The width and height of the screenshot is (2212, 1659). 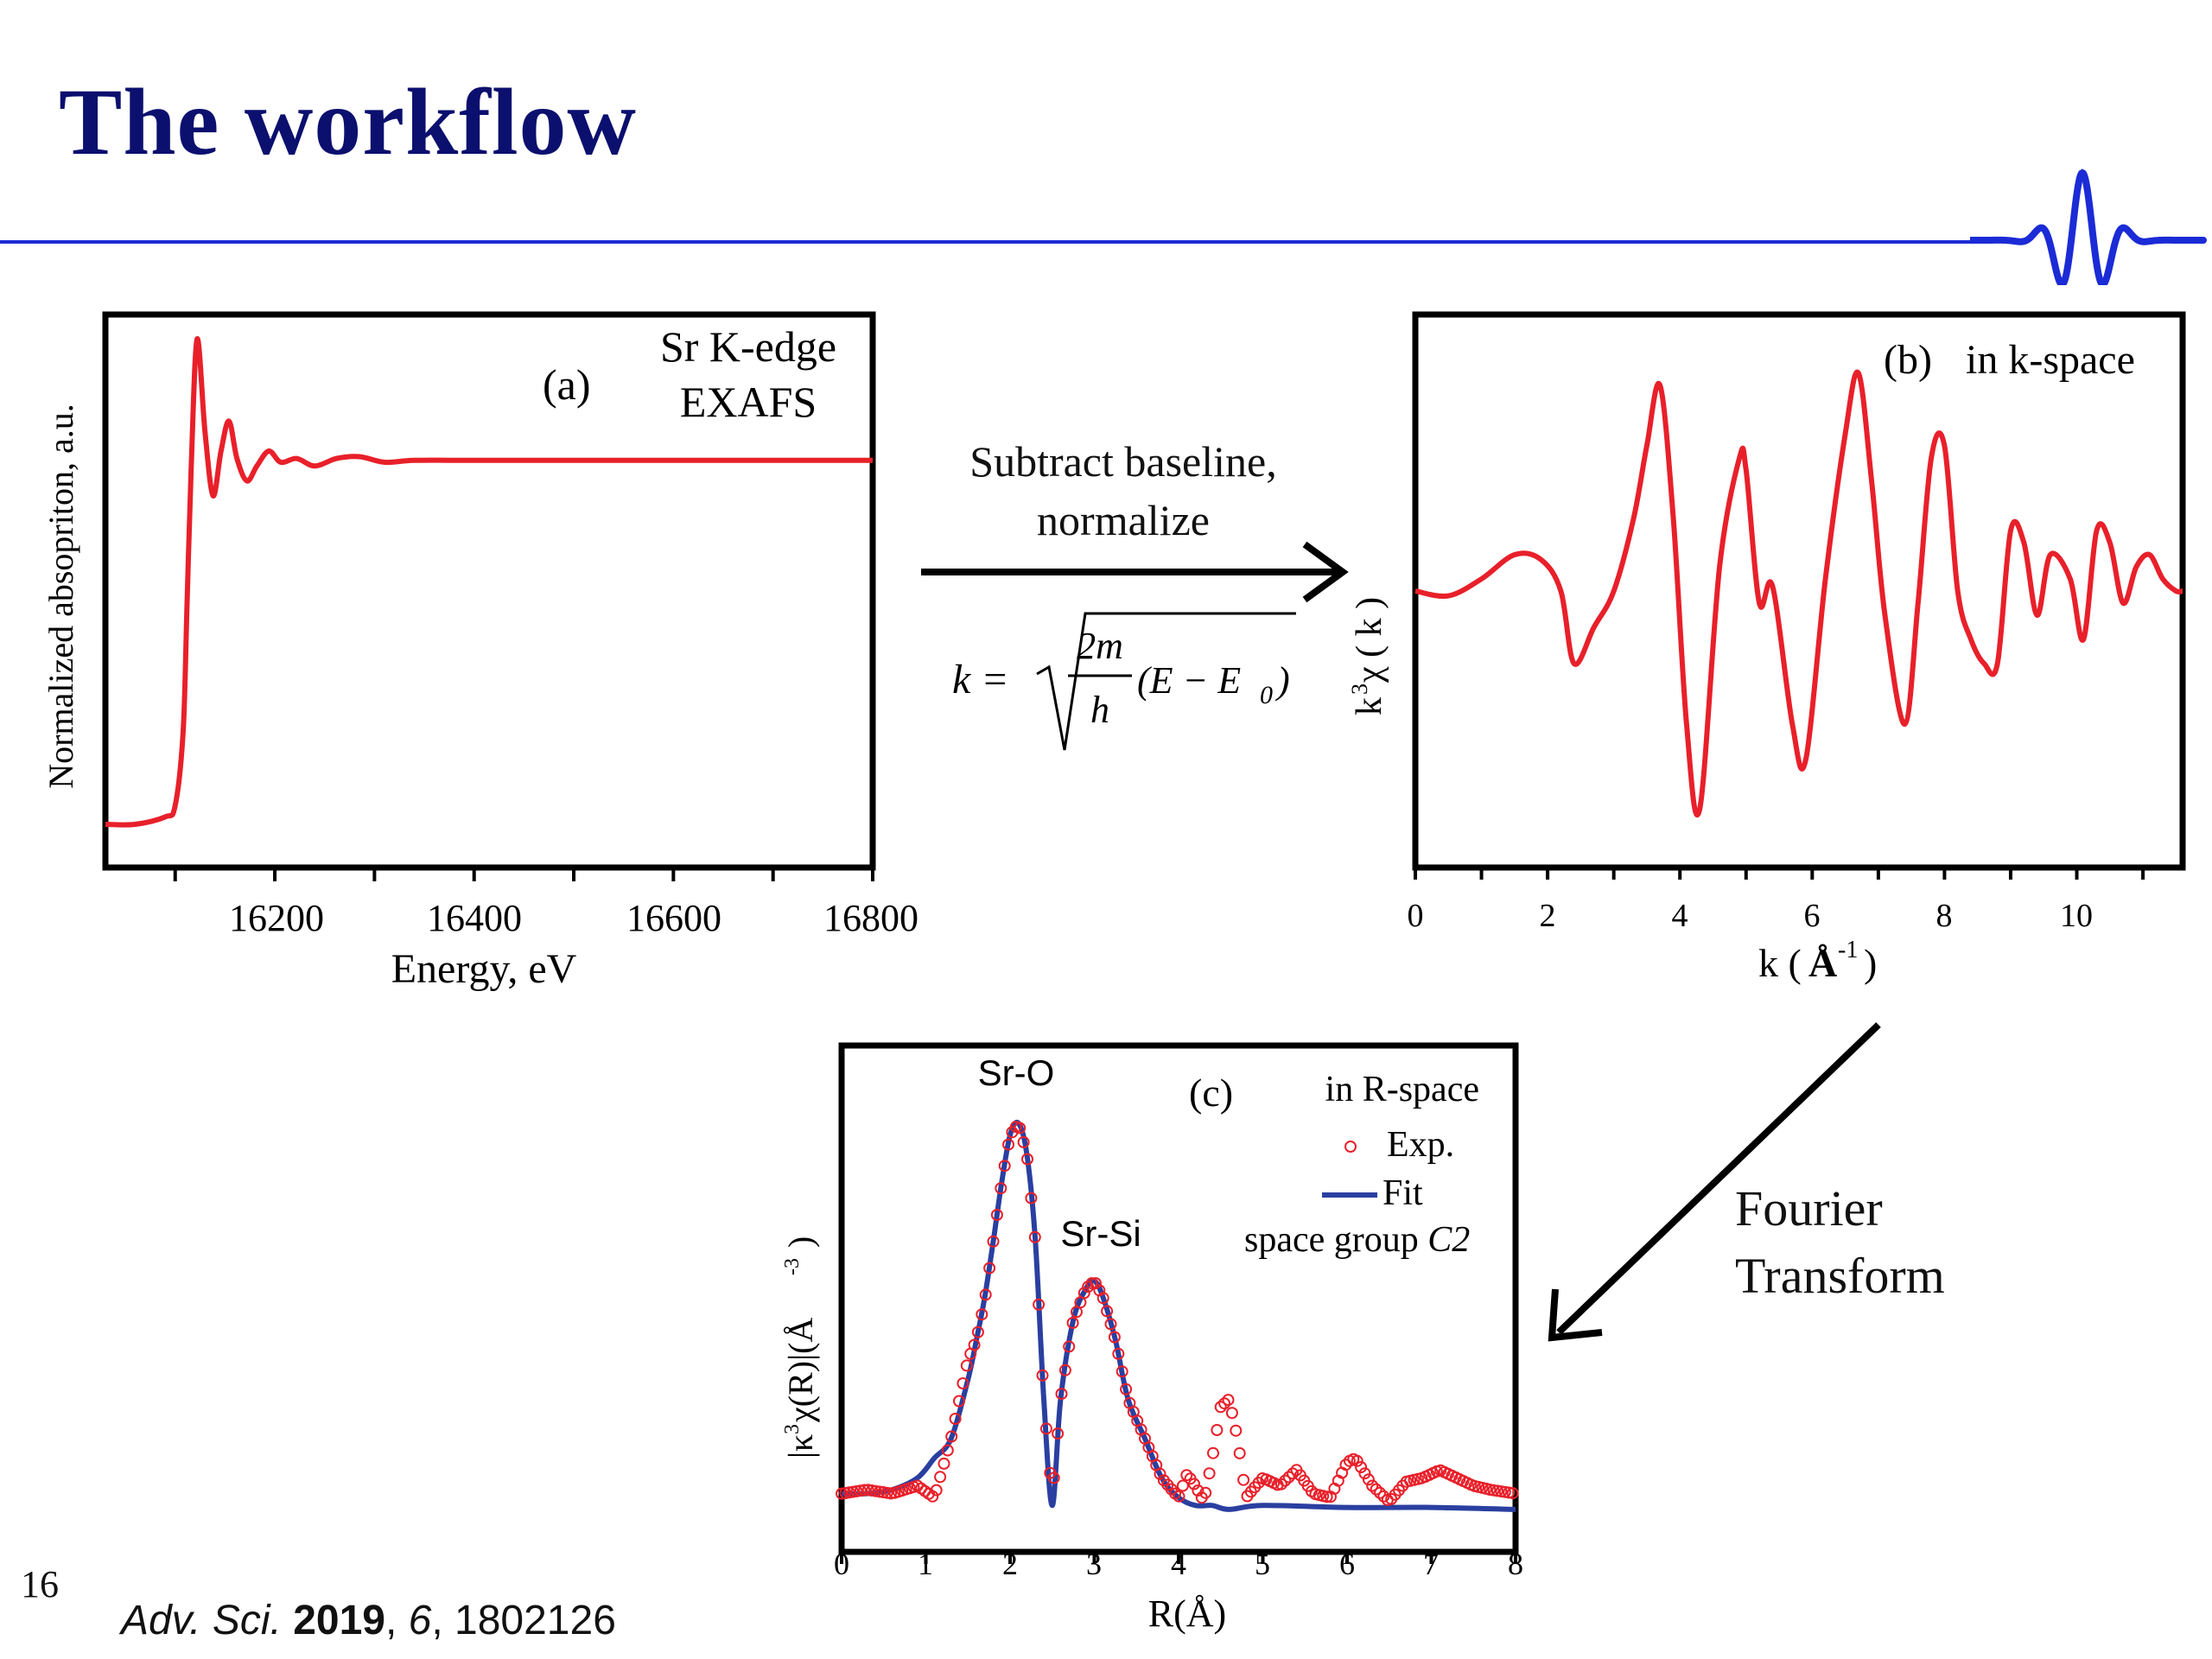 What do you see at coordinates (1357, 1240) in the screenshot?
I see `chart-c-space-group: space group C2` at bounding box center [1357, 1240].